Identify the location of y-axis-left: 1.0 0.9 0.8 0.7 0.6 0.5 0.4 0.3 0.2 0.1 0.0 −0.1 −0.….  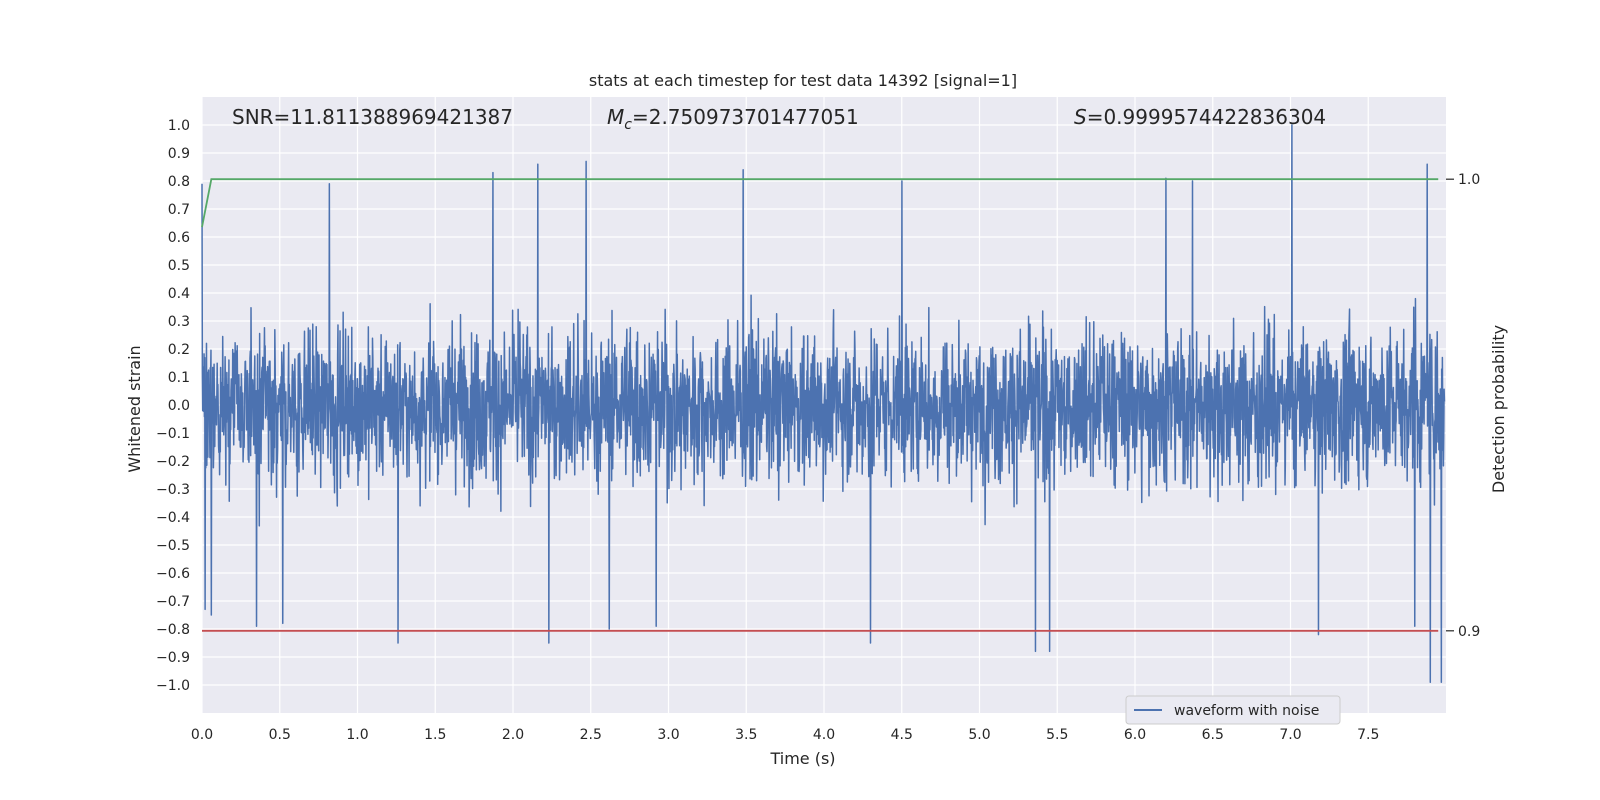
(173, 406).